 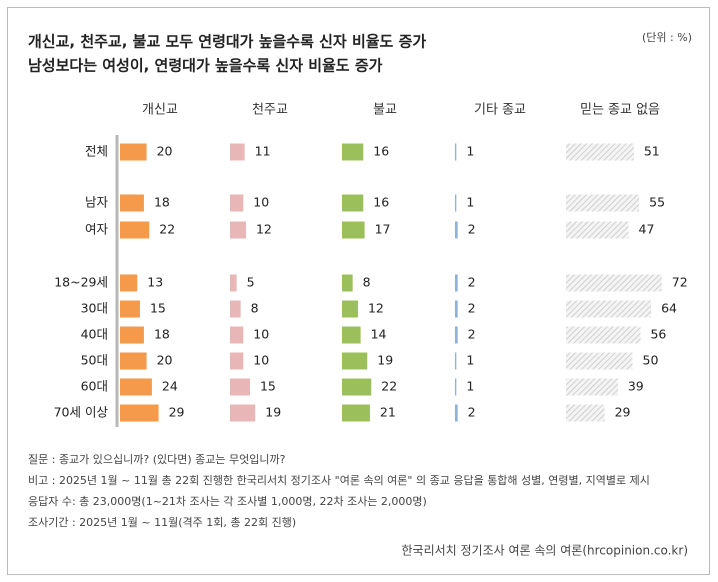 I want to click on value-label: 55, so click(x=657, y=202).